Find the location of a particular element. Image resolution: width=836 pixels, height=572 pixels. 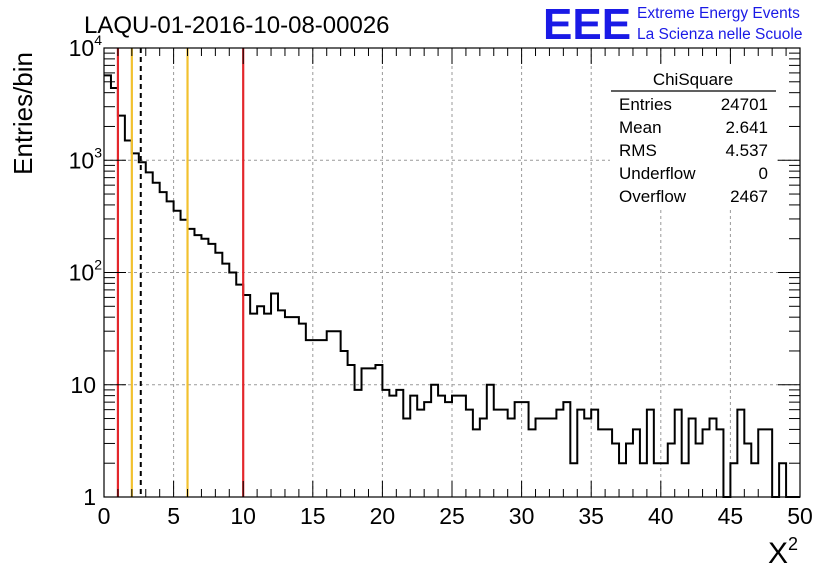

stats-row-label: Entries is located at coordinates (645, 104).